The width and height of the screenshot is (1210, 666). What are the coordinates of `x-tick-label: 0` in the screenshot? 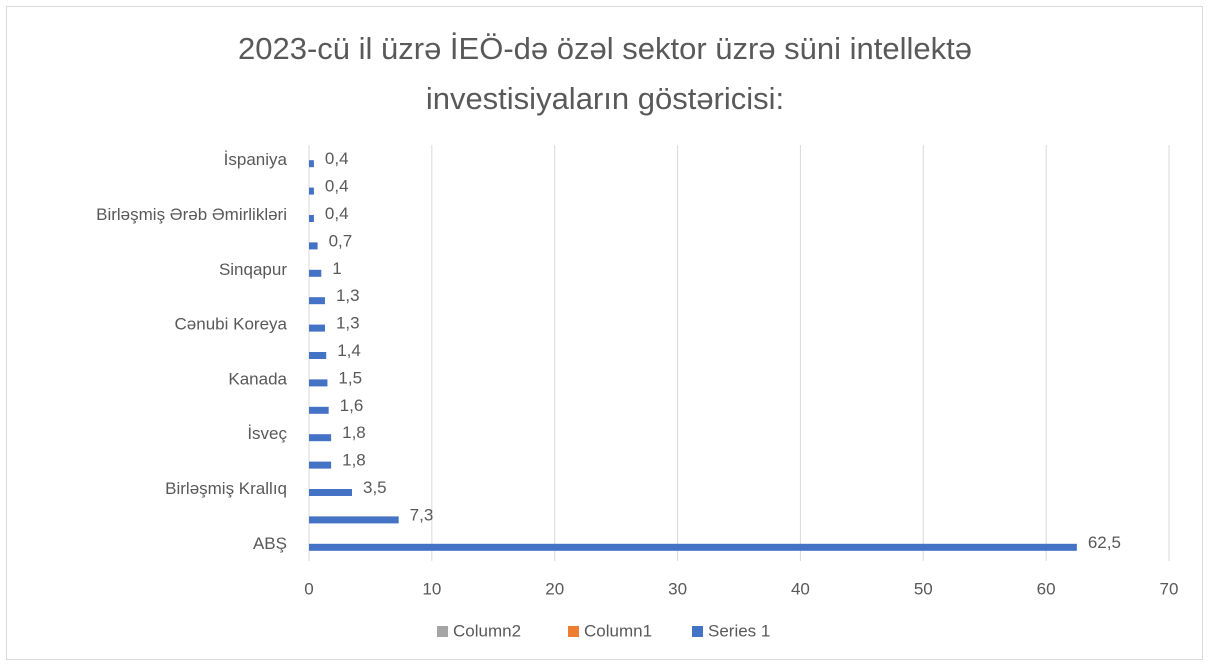 It's located at (308, 588).